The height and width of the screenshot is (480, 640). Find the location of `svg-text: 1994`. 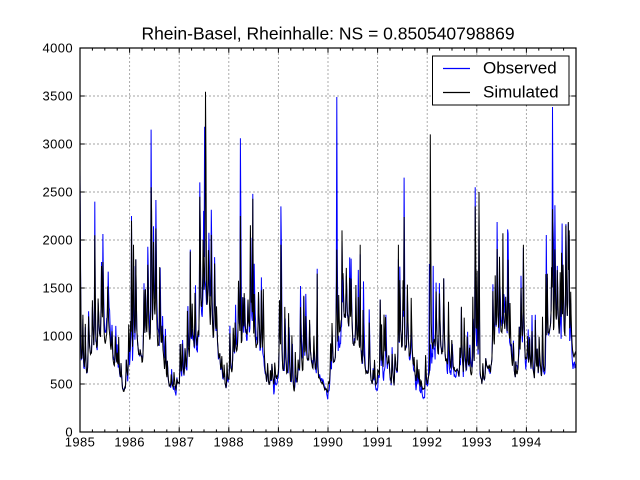

svg-text: 1994 is located at coordinates (526, 442).